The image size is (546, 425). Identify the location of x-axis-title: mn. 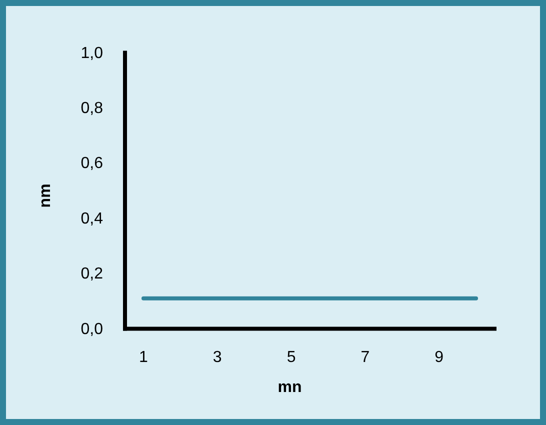
(290, 387).